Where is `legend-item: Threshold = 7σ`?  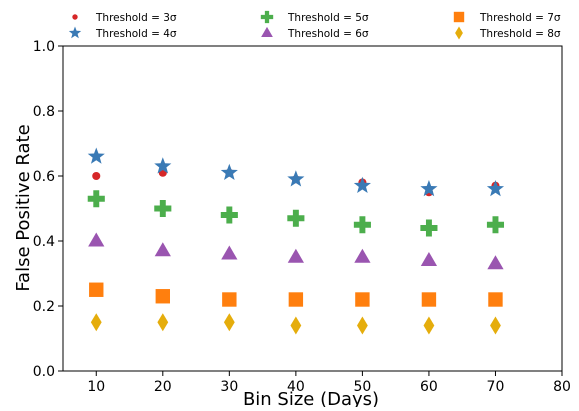
legend-item: Threshold = 7σ is located at coordinates (507, 17).